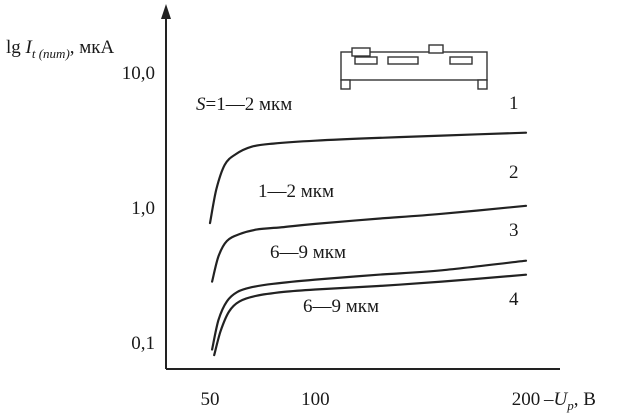  What do you see at coordinates (166, 11) in the screenshot?
I see `y-axis-arrow` at bounding box center [166, 11].